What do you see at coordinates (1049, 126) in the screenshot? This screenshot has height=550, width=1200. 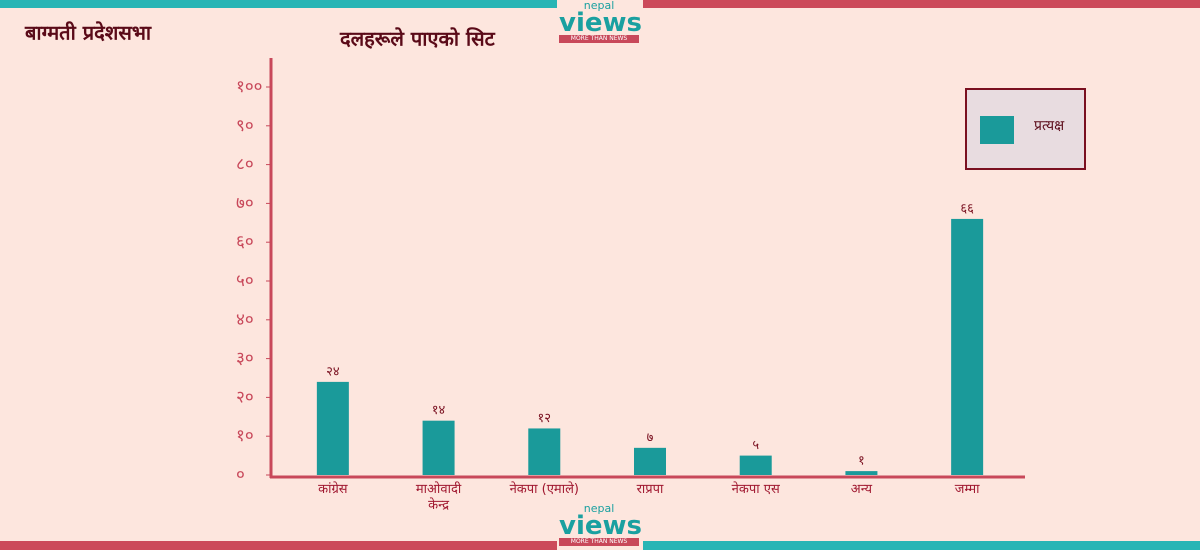 I see `legend-label: प्रत्यक्ष` at bounding box center [1049, 126].